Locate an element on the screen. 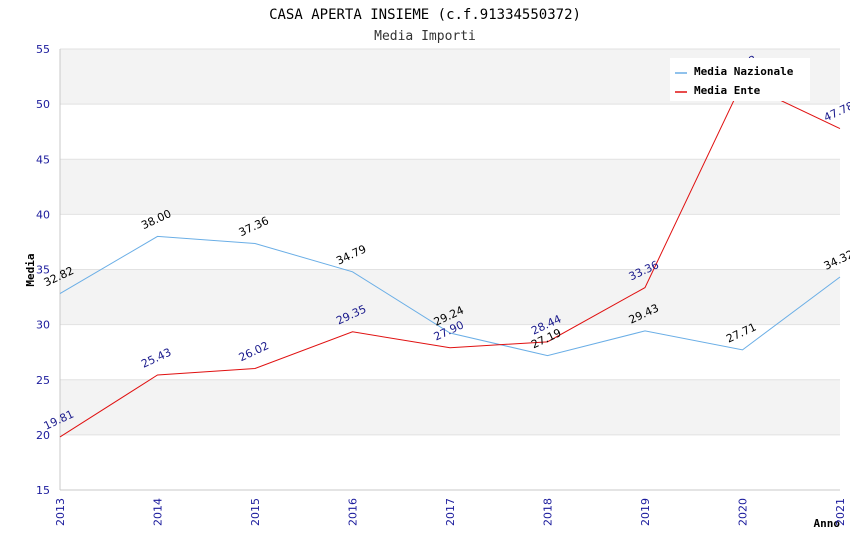 The height and width of the screenshot is (550, 850). chart-subtitle: Media Importi is located at coordinates (425, 36).